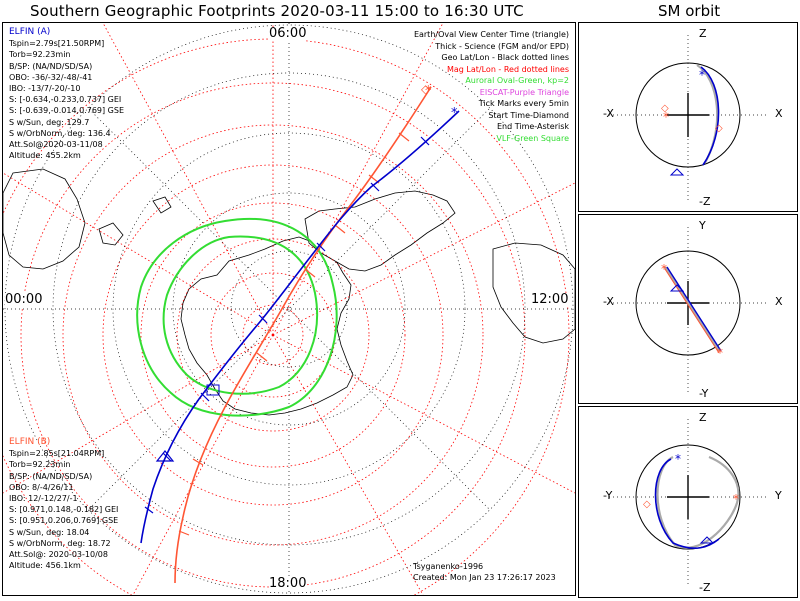 The image size is (800, 601). I want to click on legend-item: Earth/Oval View Center Time (triangle), so click(491, 34).